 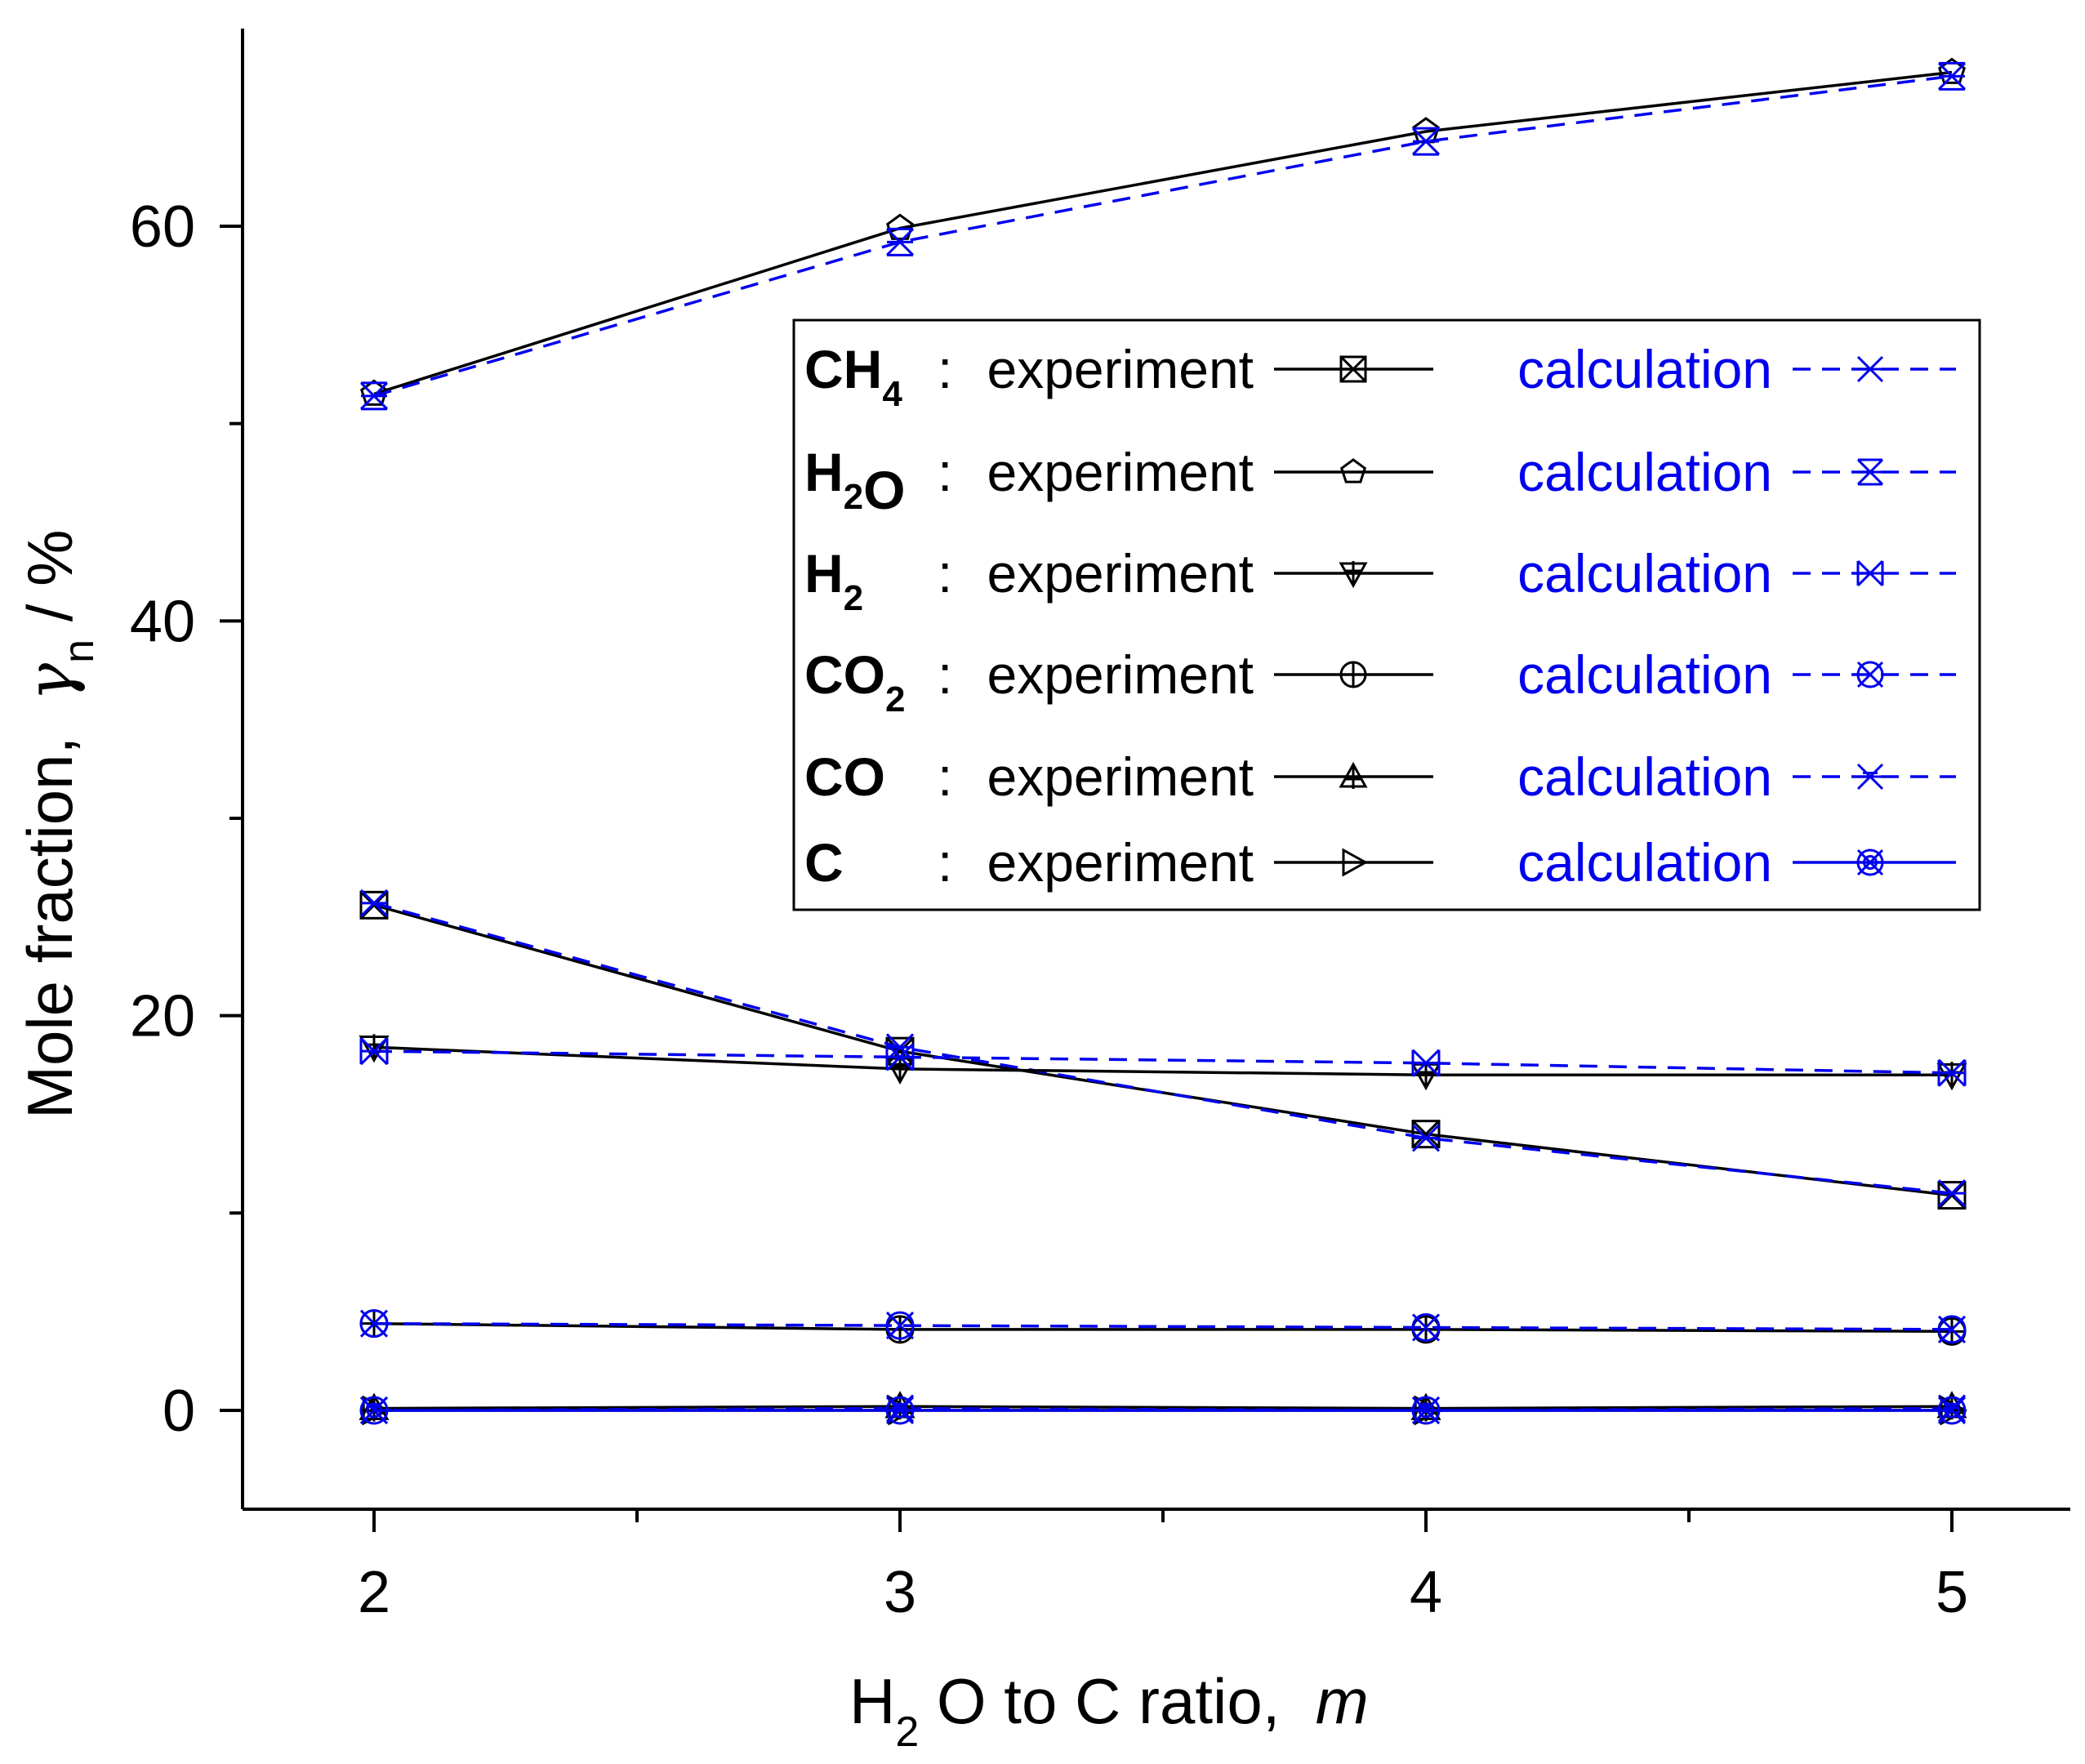 I want to click on x-axis-title-sub: 2, so click(x=907, y=1732).